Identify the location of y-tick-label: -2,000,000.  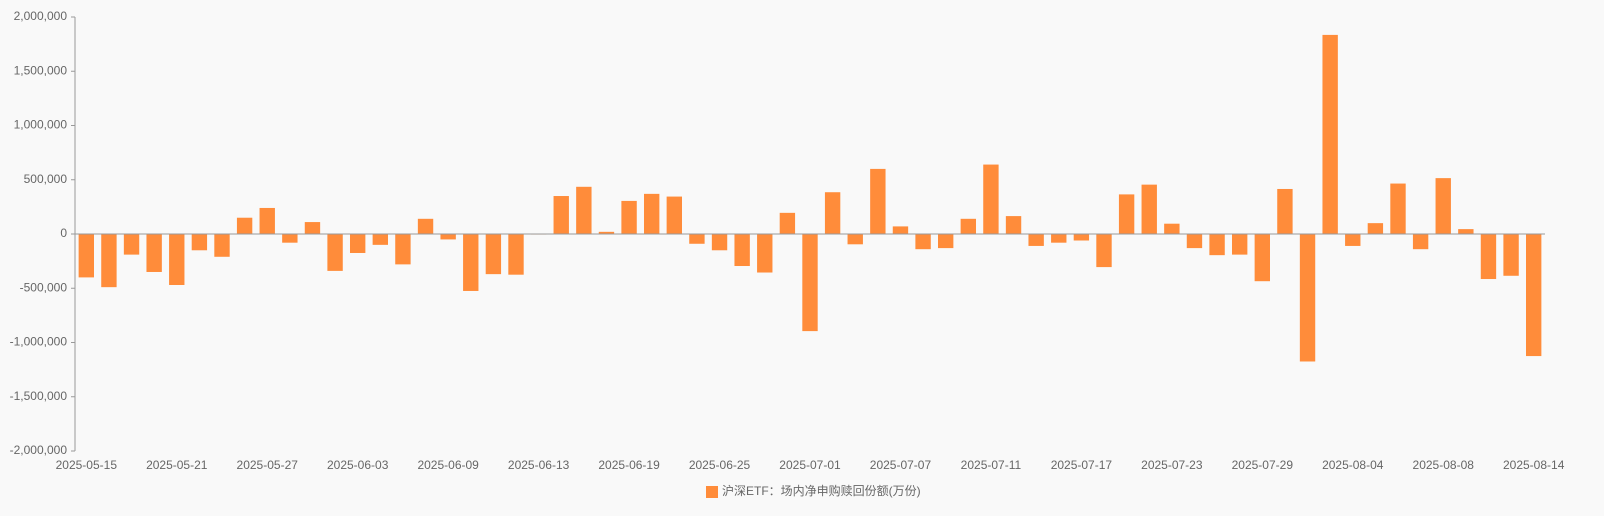
(39, 450).